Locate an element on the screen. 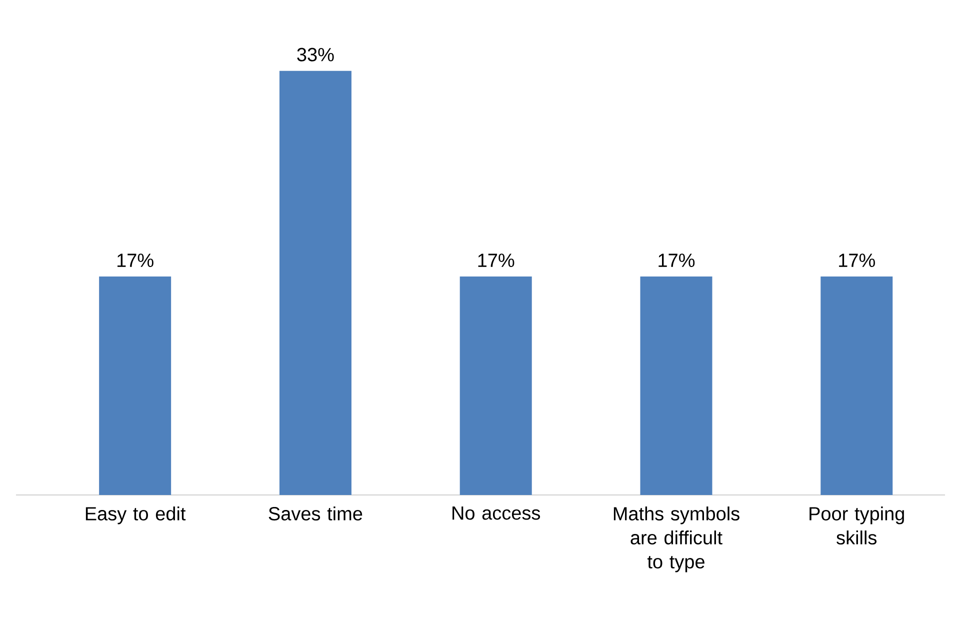  x-tick-label: Maths symbols are difficult to type is located at coordinates (677, 539).